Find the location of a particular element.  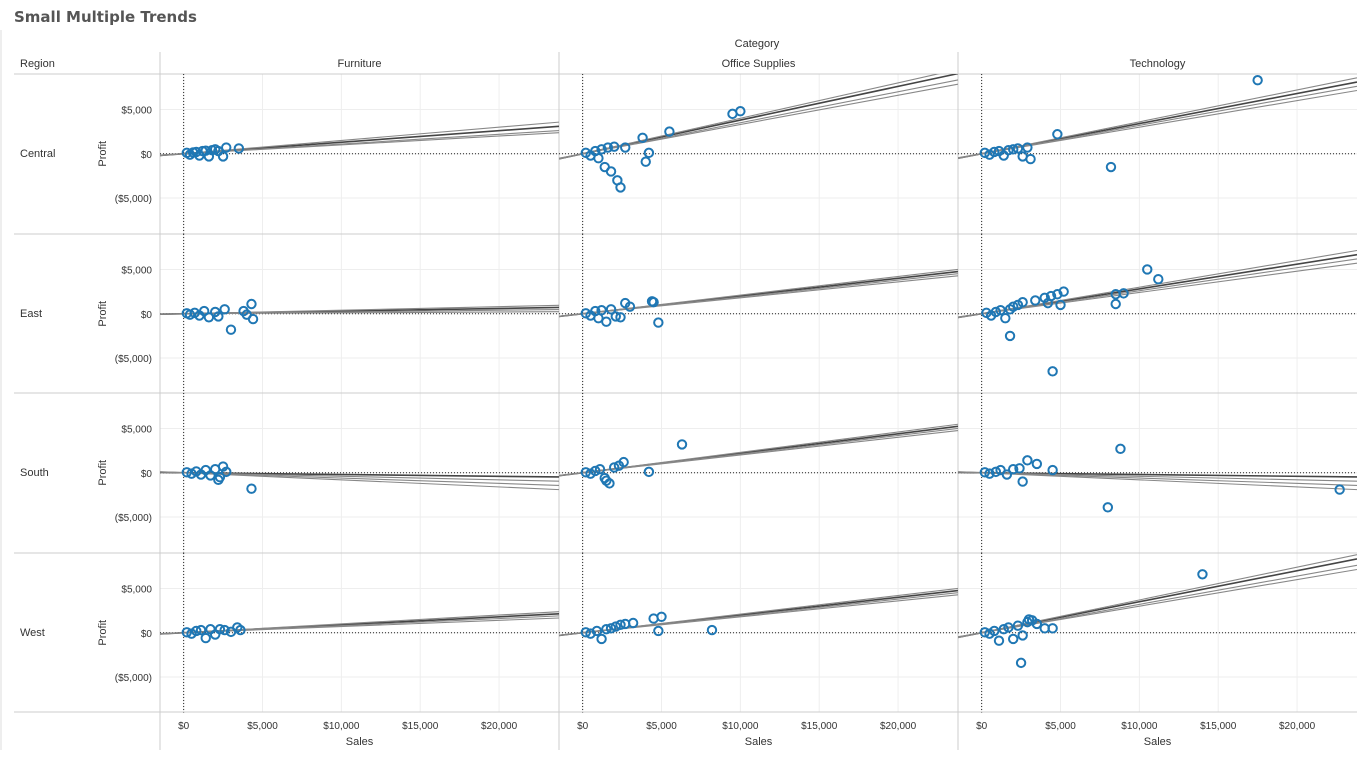

column-header: Category is located at coordinates (757, 44).